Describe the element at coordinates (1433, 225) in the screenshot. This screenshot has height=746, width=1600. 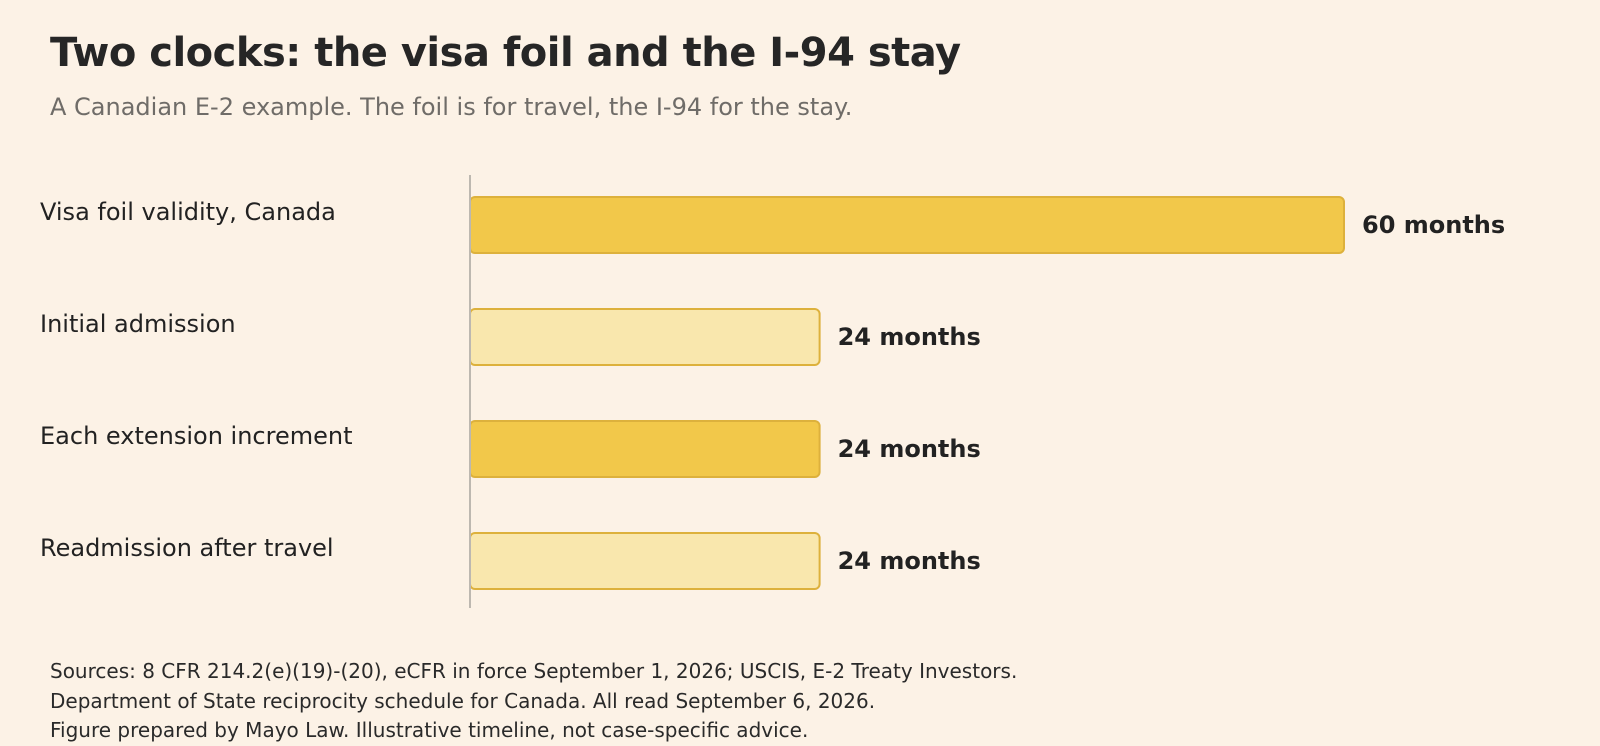
I see `value-label: 60 months` at that location.